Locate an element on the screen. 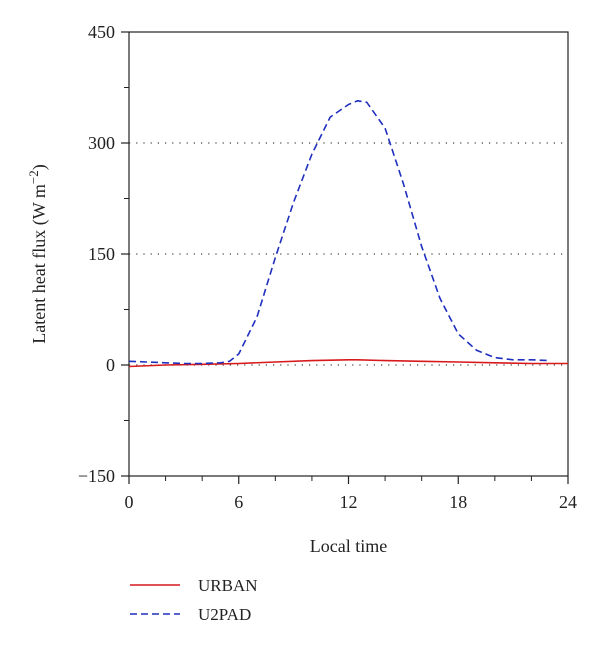 This screenshot has height=654, width=600. y-tick-label: 450 is located at coordinates (101, 32).